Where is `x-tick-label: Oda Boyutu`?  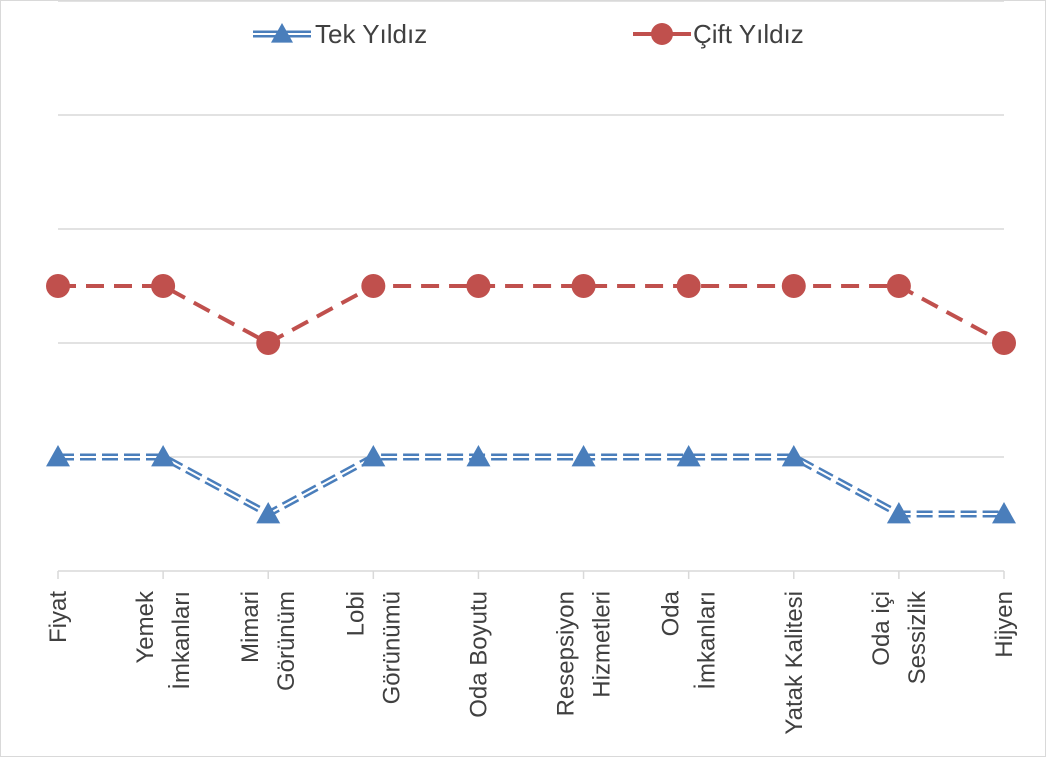 x-tick-label: Oda Boyutu is located at coordinates (478, 654).